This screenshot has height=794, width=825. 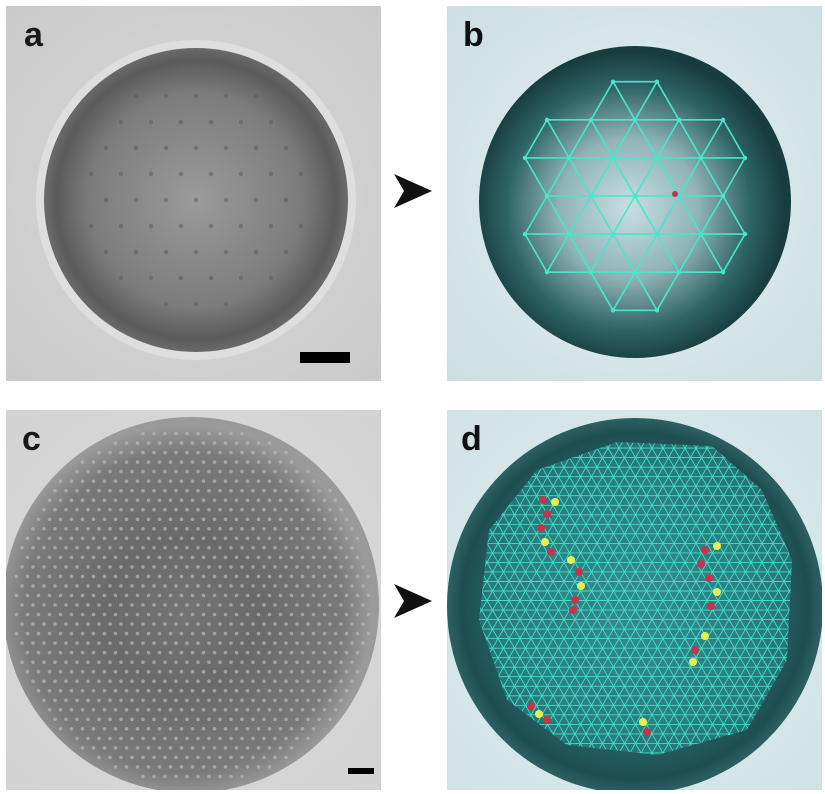 What do you see at coordinates (361, 771) in the screenshot?
I see `scale-bar-c` at bounding box center [361, 771].